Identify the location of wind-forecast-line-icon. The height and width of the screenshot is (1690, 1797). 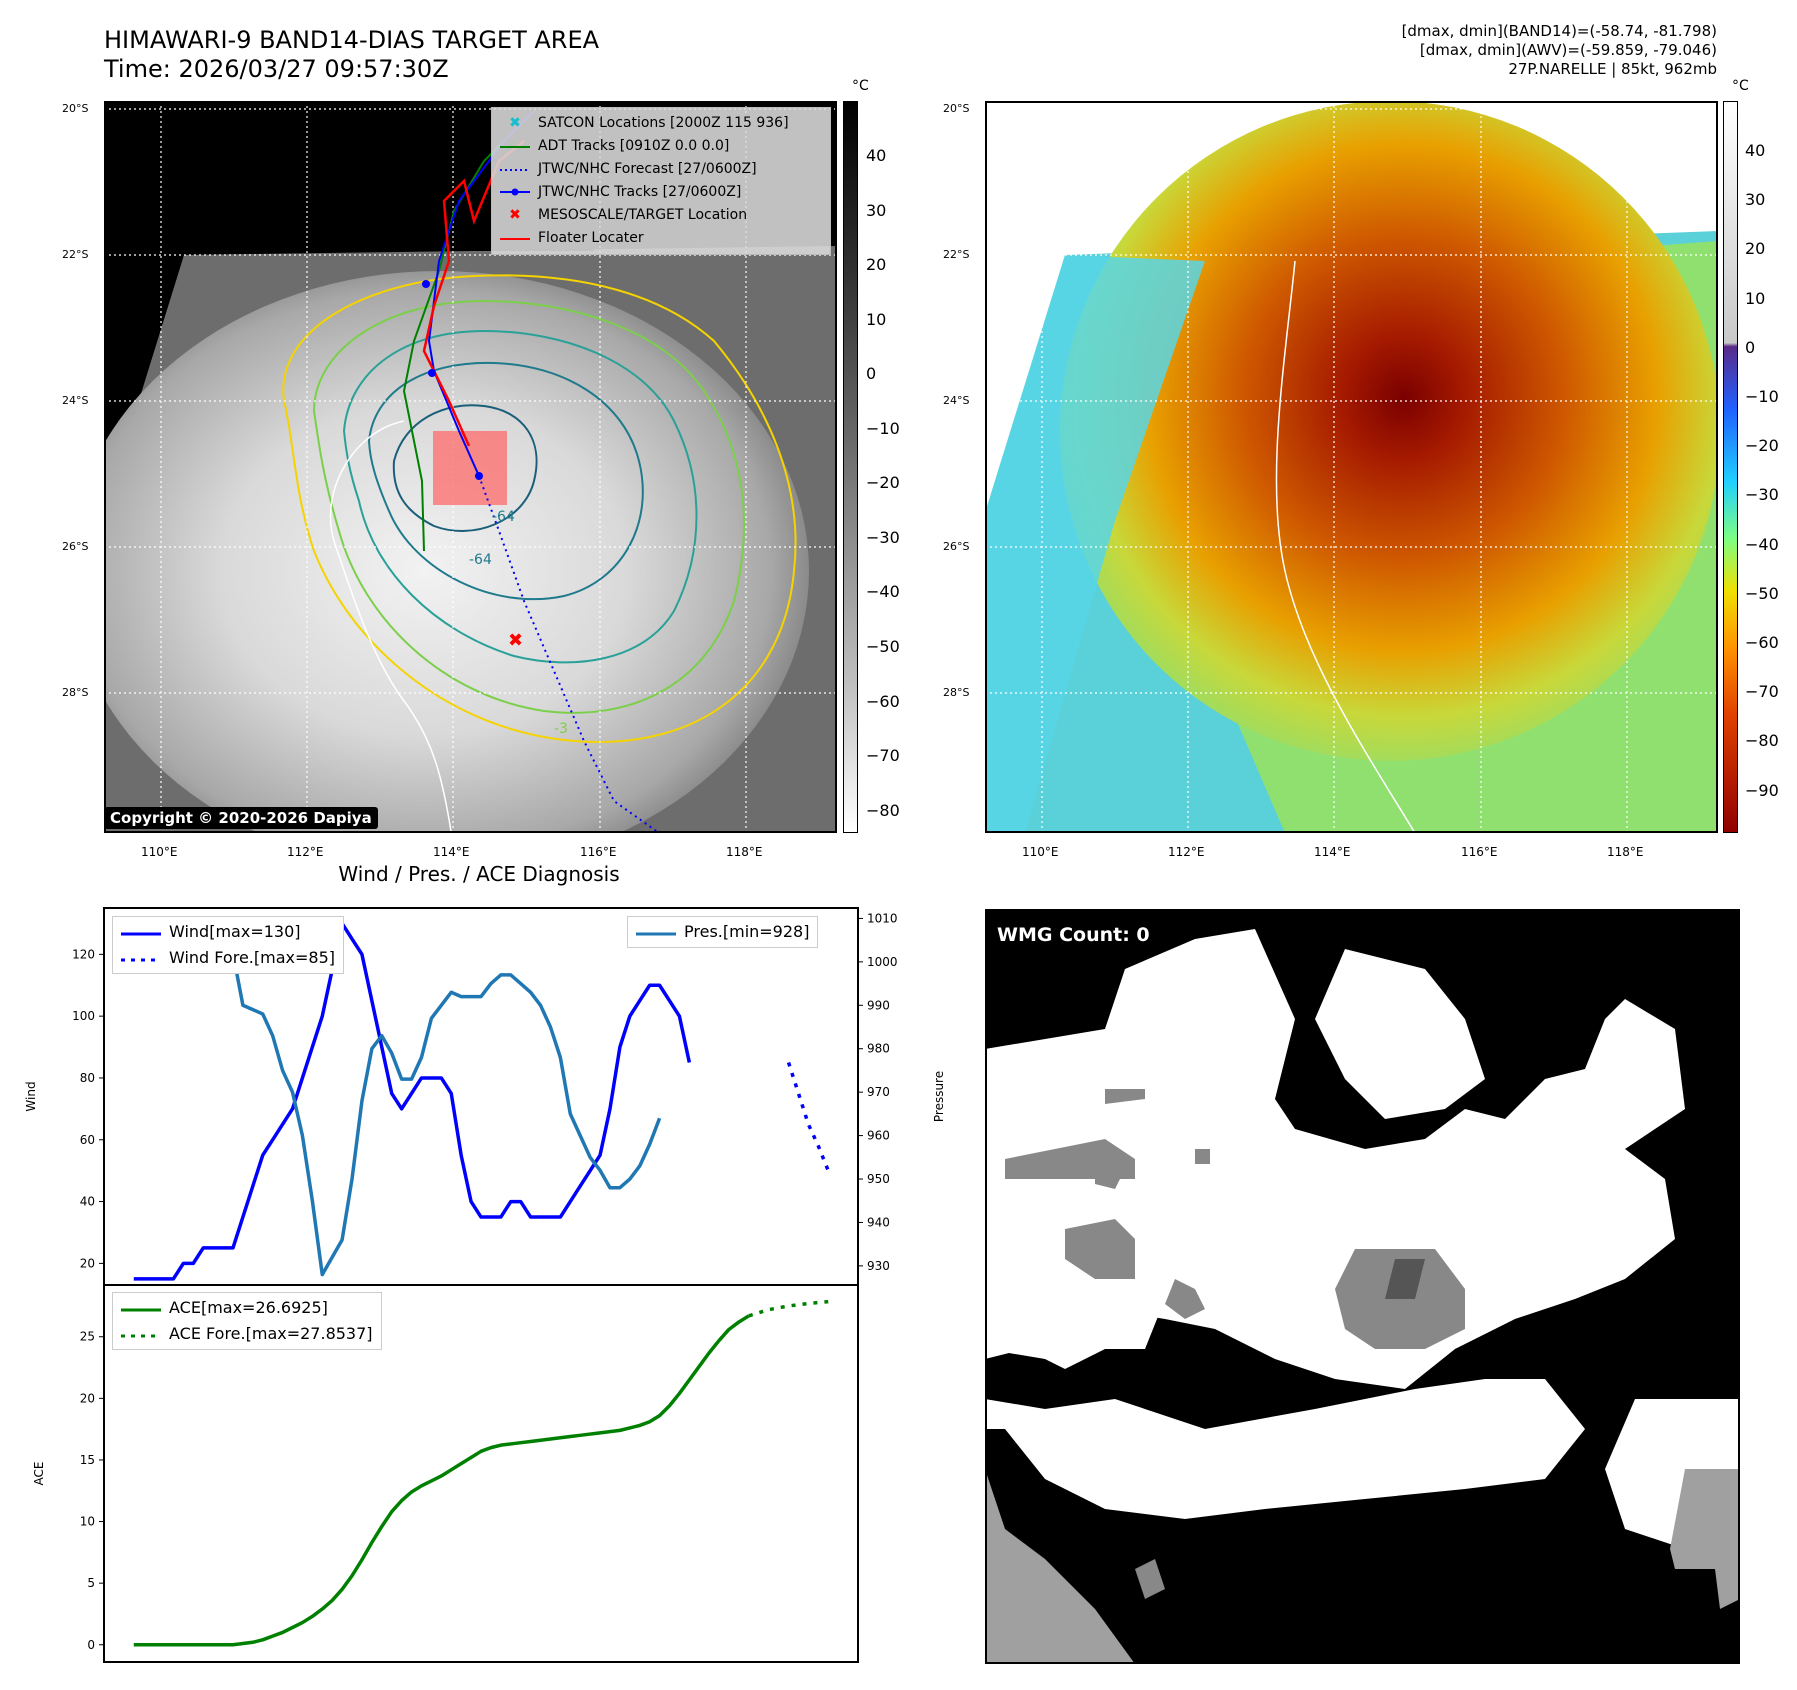
(141, 958).